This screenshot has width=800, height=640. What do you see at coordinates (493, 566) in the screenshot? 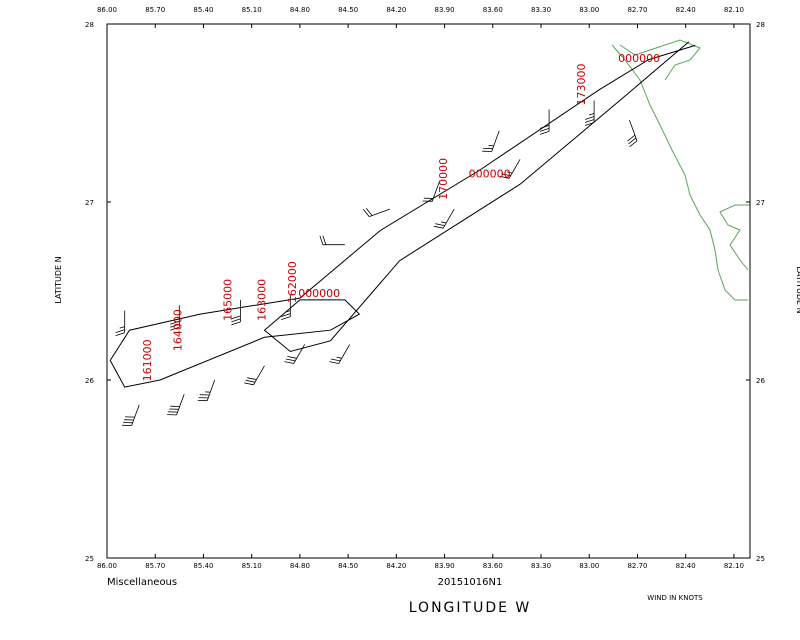
I see `x-tick-label: 83.60` at bounding box center [493, 566].